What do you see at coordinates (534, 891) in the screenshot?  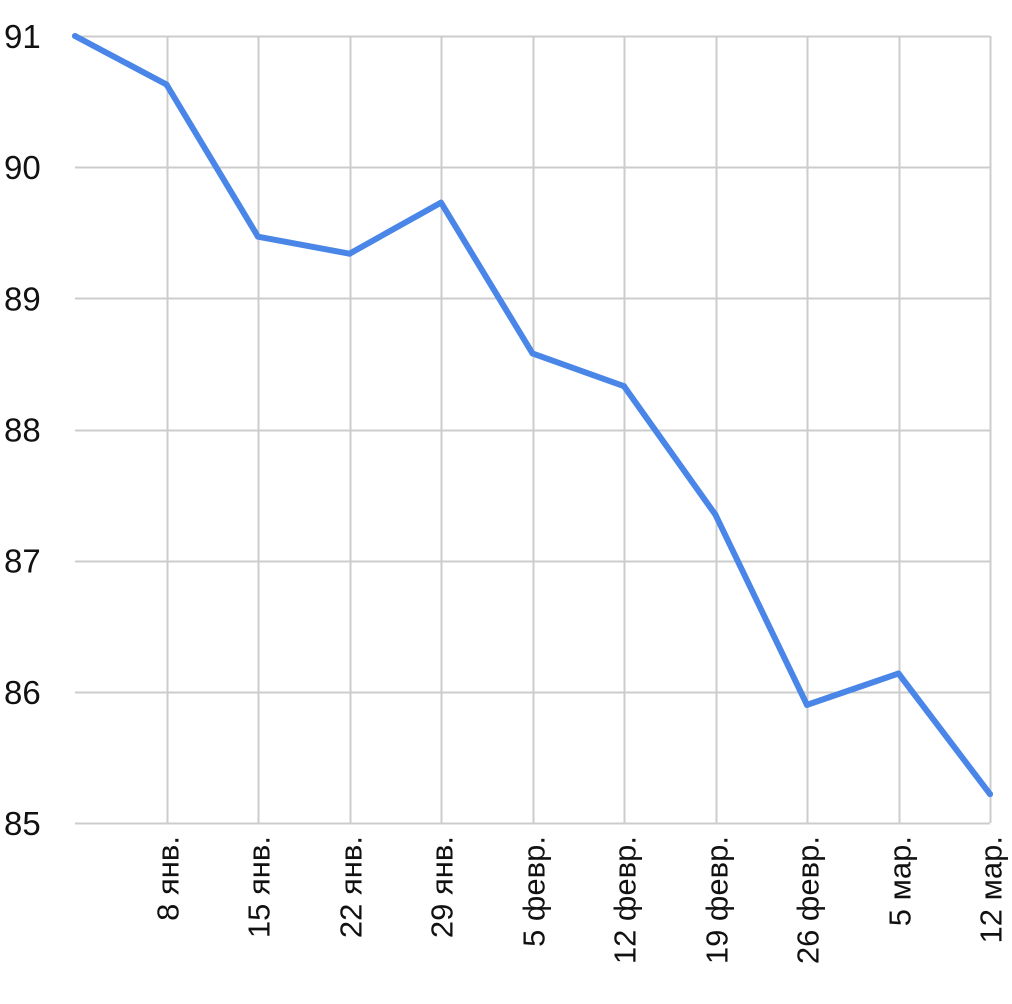 I see `x-tick-label: 5 февр.` at bounding box center [534, 891].